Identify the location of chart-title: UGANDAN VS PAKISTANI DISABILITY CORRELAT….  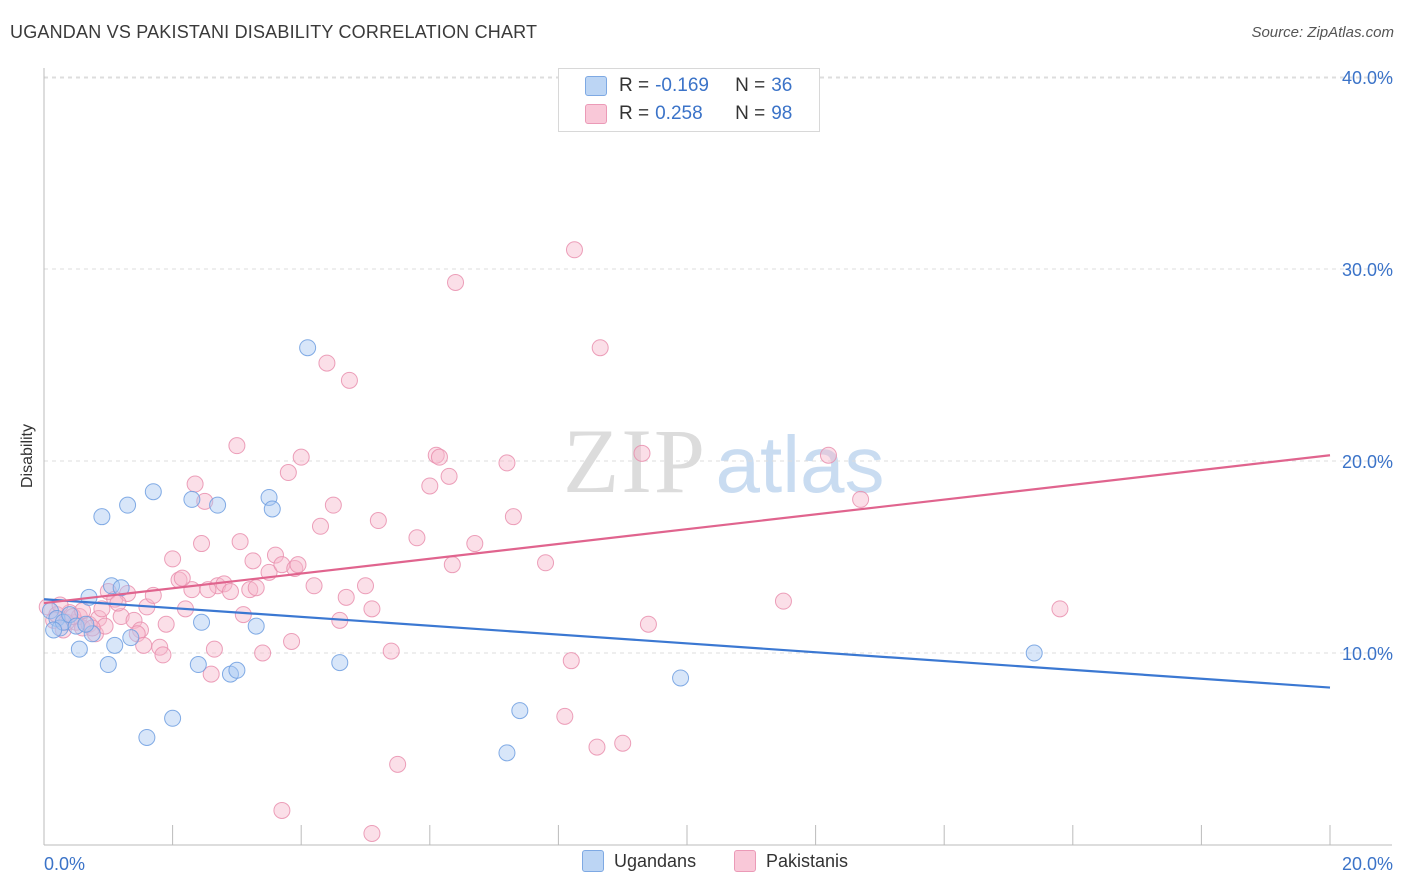
(274, 32).